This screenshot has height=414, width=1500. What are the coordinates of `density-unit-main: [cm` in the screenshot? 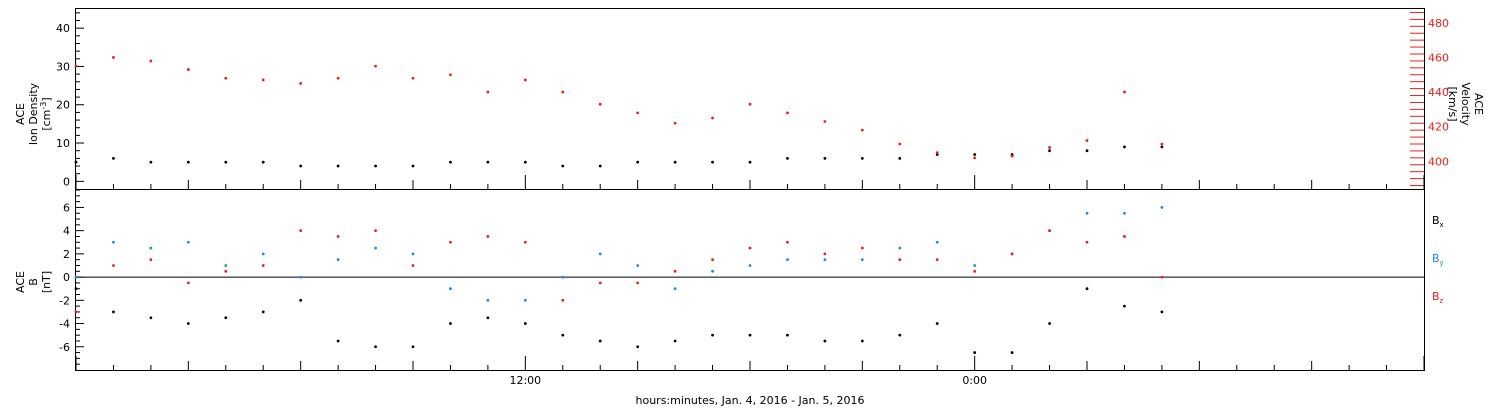 It's located at (46, 120).